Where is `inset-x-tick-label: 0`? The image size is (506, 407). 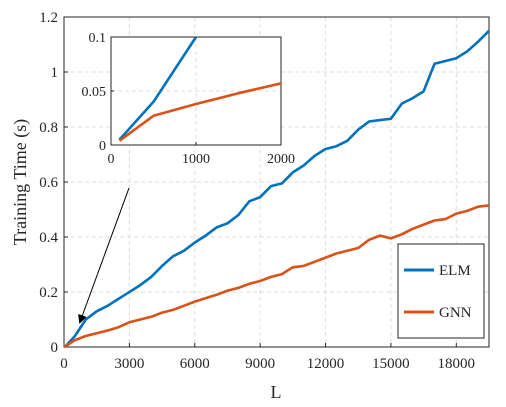
inset-x-tick-label: 0 is located at coordinates (111, 159).